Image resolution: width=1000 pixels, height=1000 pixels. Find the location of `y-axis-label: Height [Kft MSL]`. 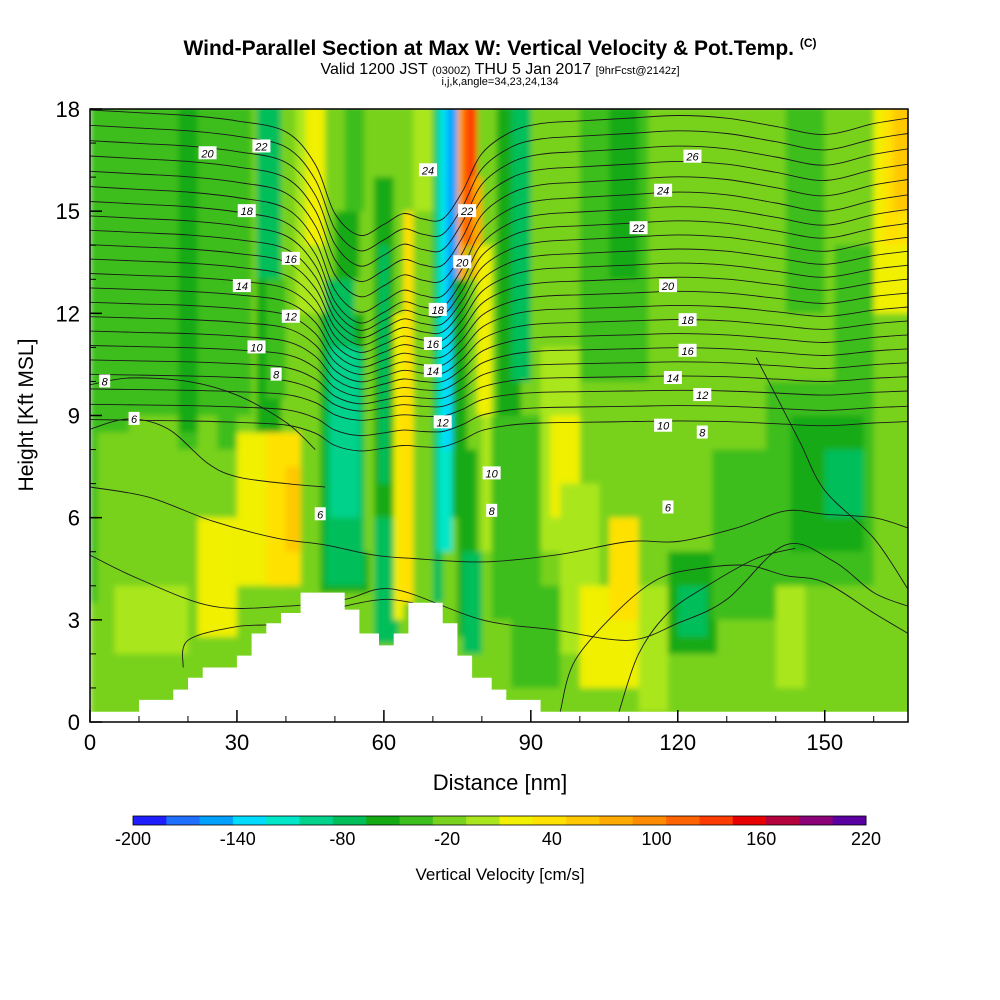

y-axis-label: Height [Kft MSL] is located at coordinates (26, 415).